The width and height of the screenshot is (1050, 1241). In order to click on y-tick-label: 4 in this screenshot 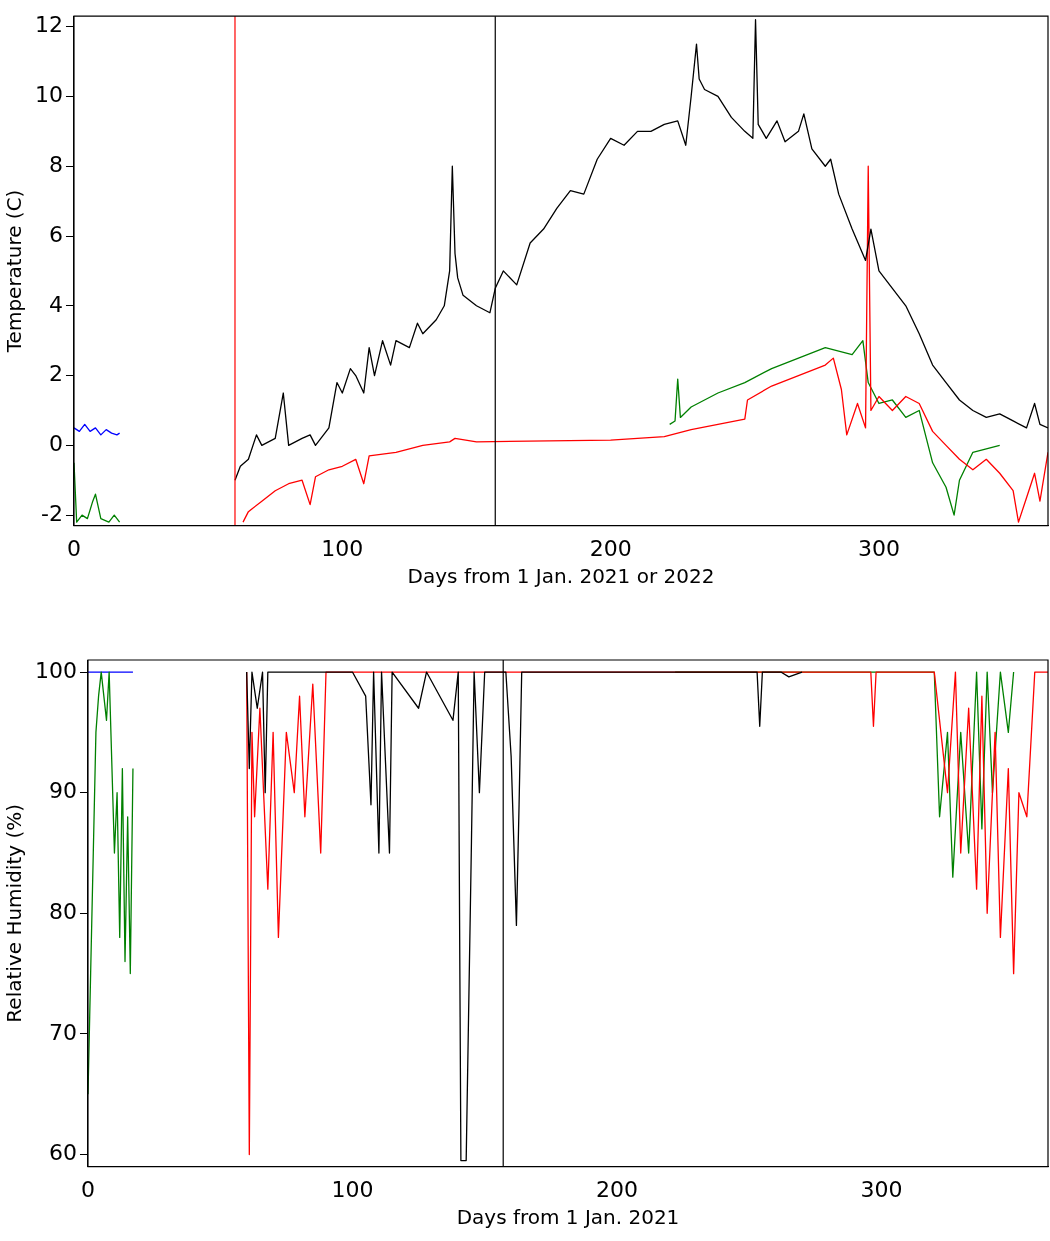, I will do `click(55, 304)`.